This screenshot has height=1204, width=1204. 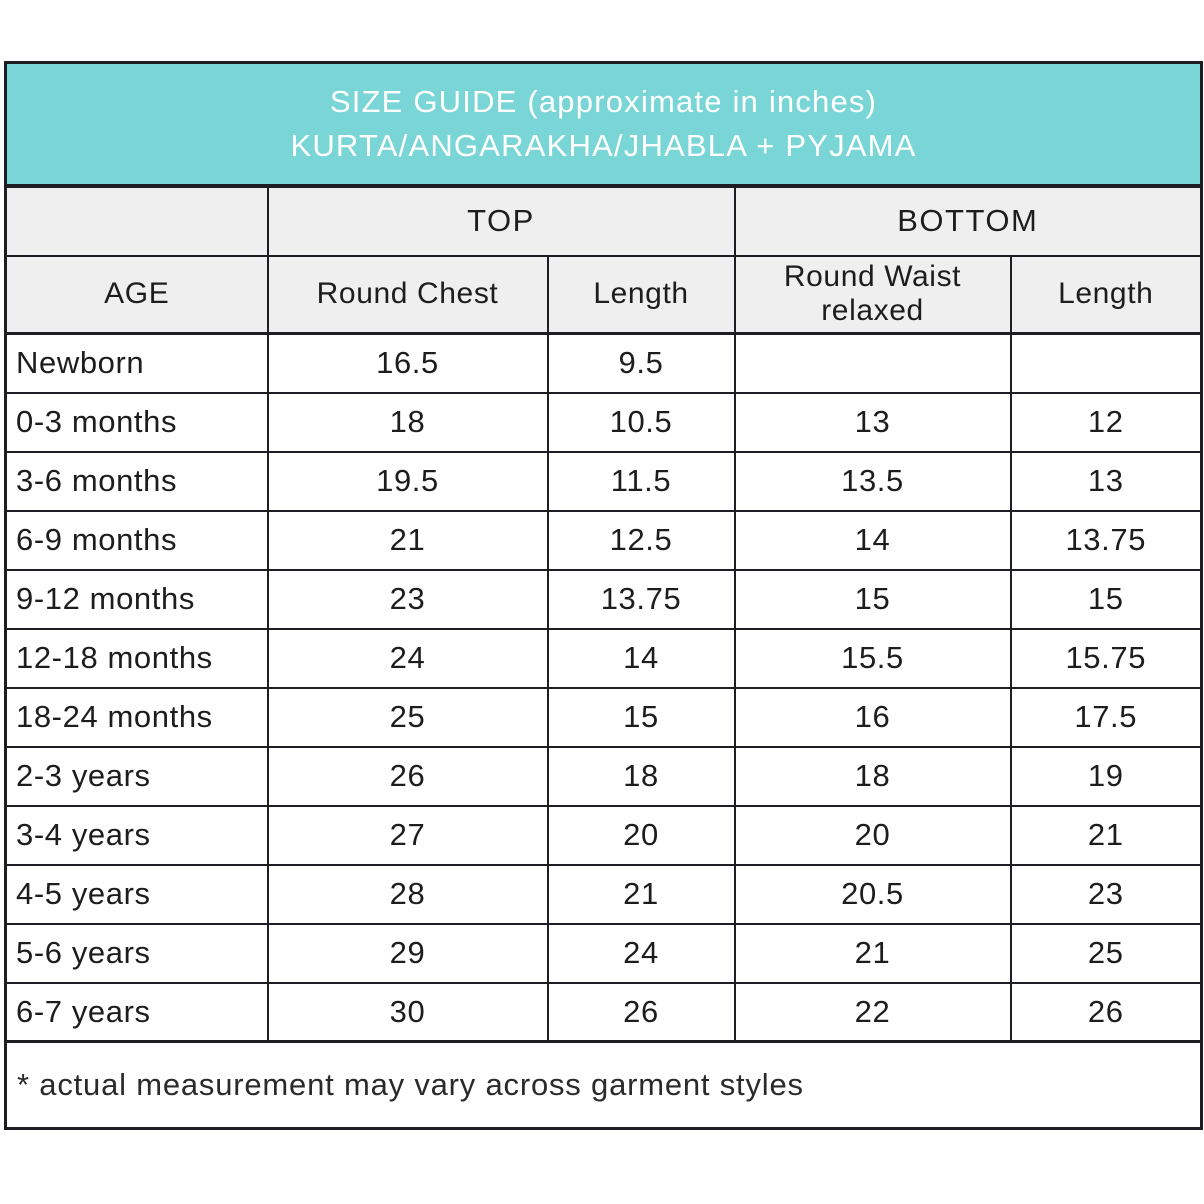 I want to click on round-waist-cell, so click(x=872, y=363).